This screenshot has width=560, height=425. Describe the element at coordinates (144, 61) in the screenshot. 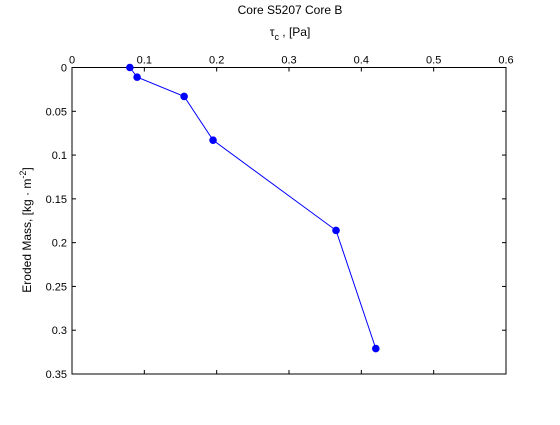

I see `x-tick-label: 0.1` at that location.